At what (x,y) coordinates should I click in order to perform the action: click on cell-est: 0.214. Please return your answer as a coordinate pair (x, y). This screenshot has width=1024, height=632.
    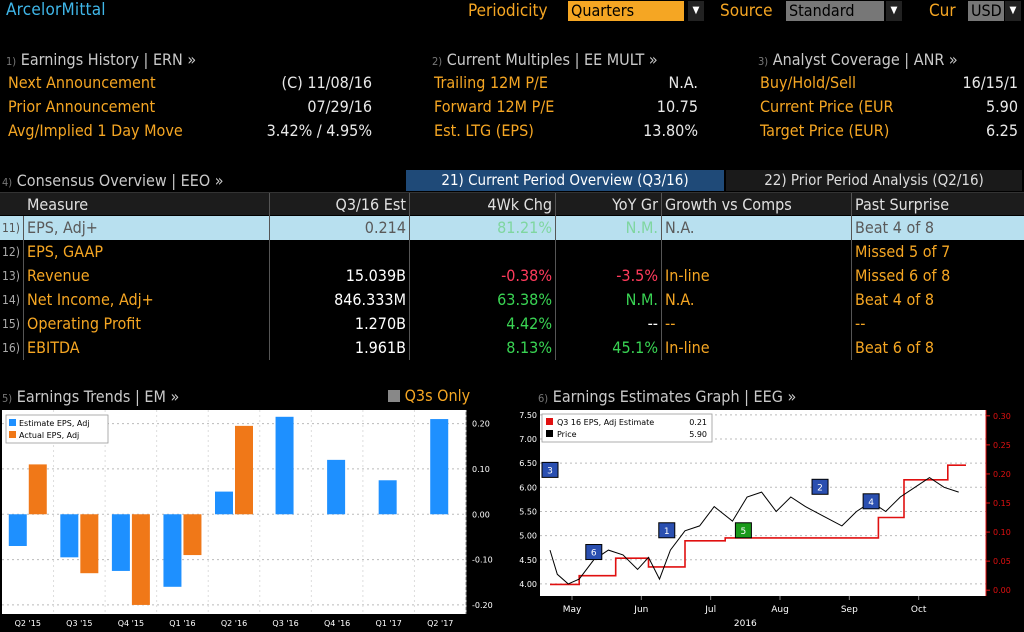
    Looking at the image, I should click on (340, 228).